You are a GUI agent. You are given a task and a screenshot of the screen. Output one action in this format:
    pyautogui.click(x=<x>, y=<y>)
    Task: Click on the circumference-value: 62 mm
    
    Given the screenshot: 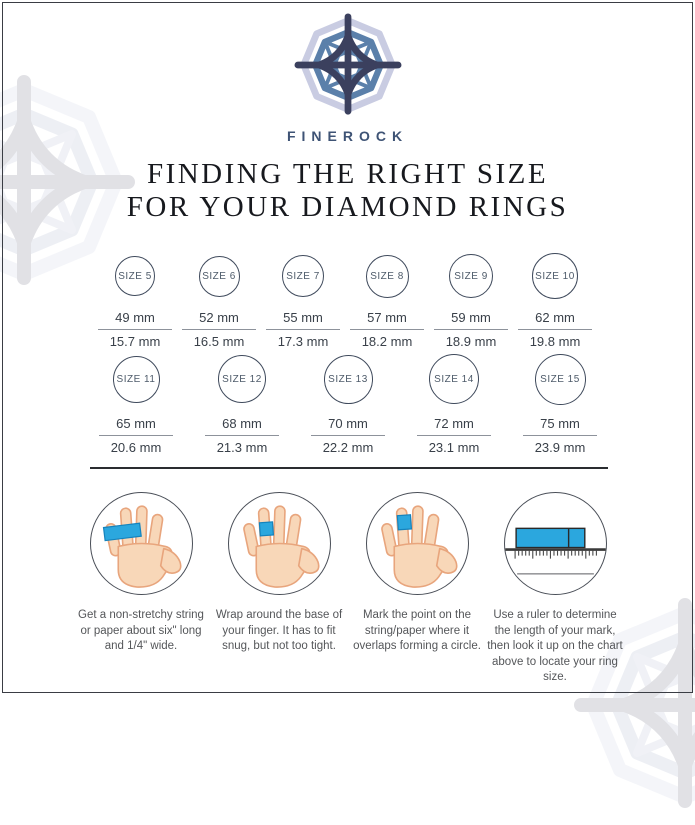 What is the action you would take?
    pyautogui.click(x=555, y=317)
    